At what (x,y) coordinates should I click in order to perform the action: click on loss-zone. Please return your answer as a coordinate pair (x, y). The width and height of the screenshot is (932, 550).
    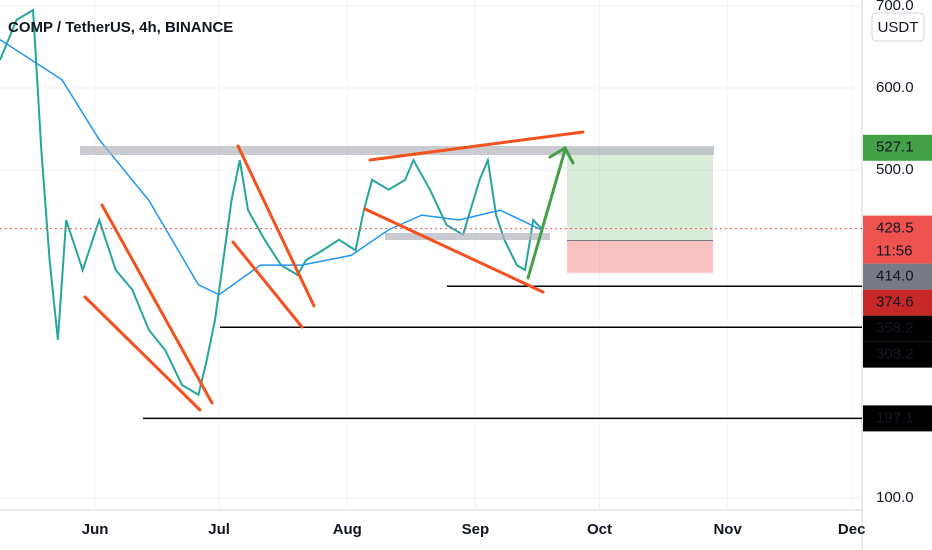
    Looking at the image, I should click on (640, 256).